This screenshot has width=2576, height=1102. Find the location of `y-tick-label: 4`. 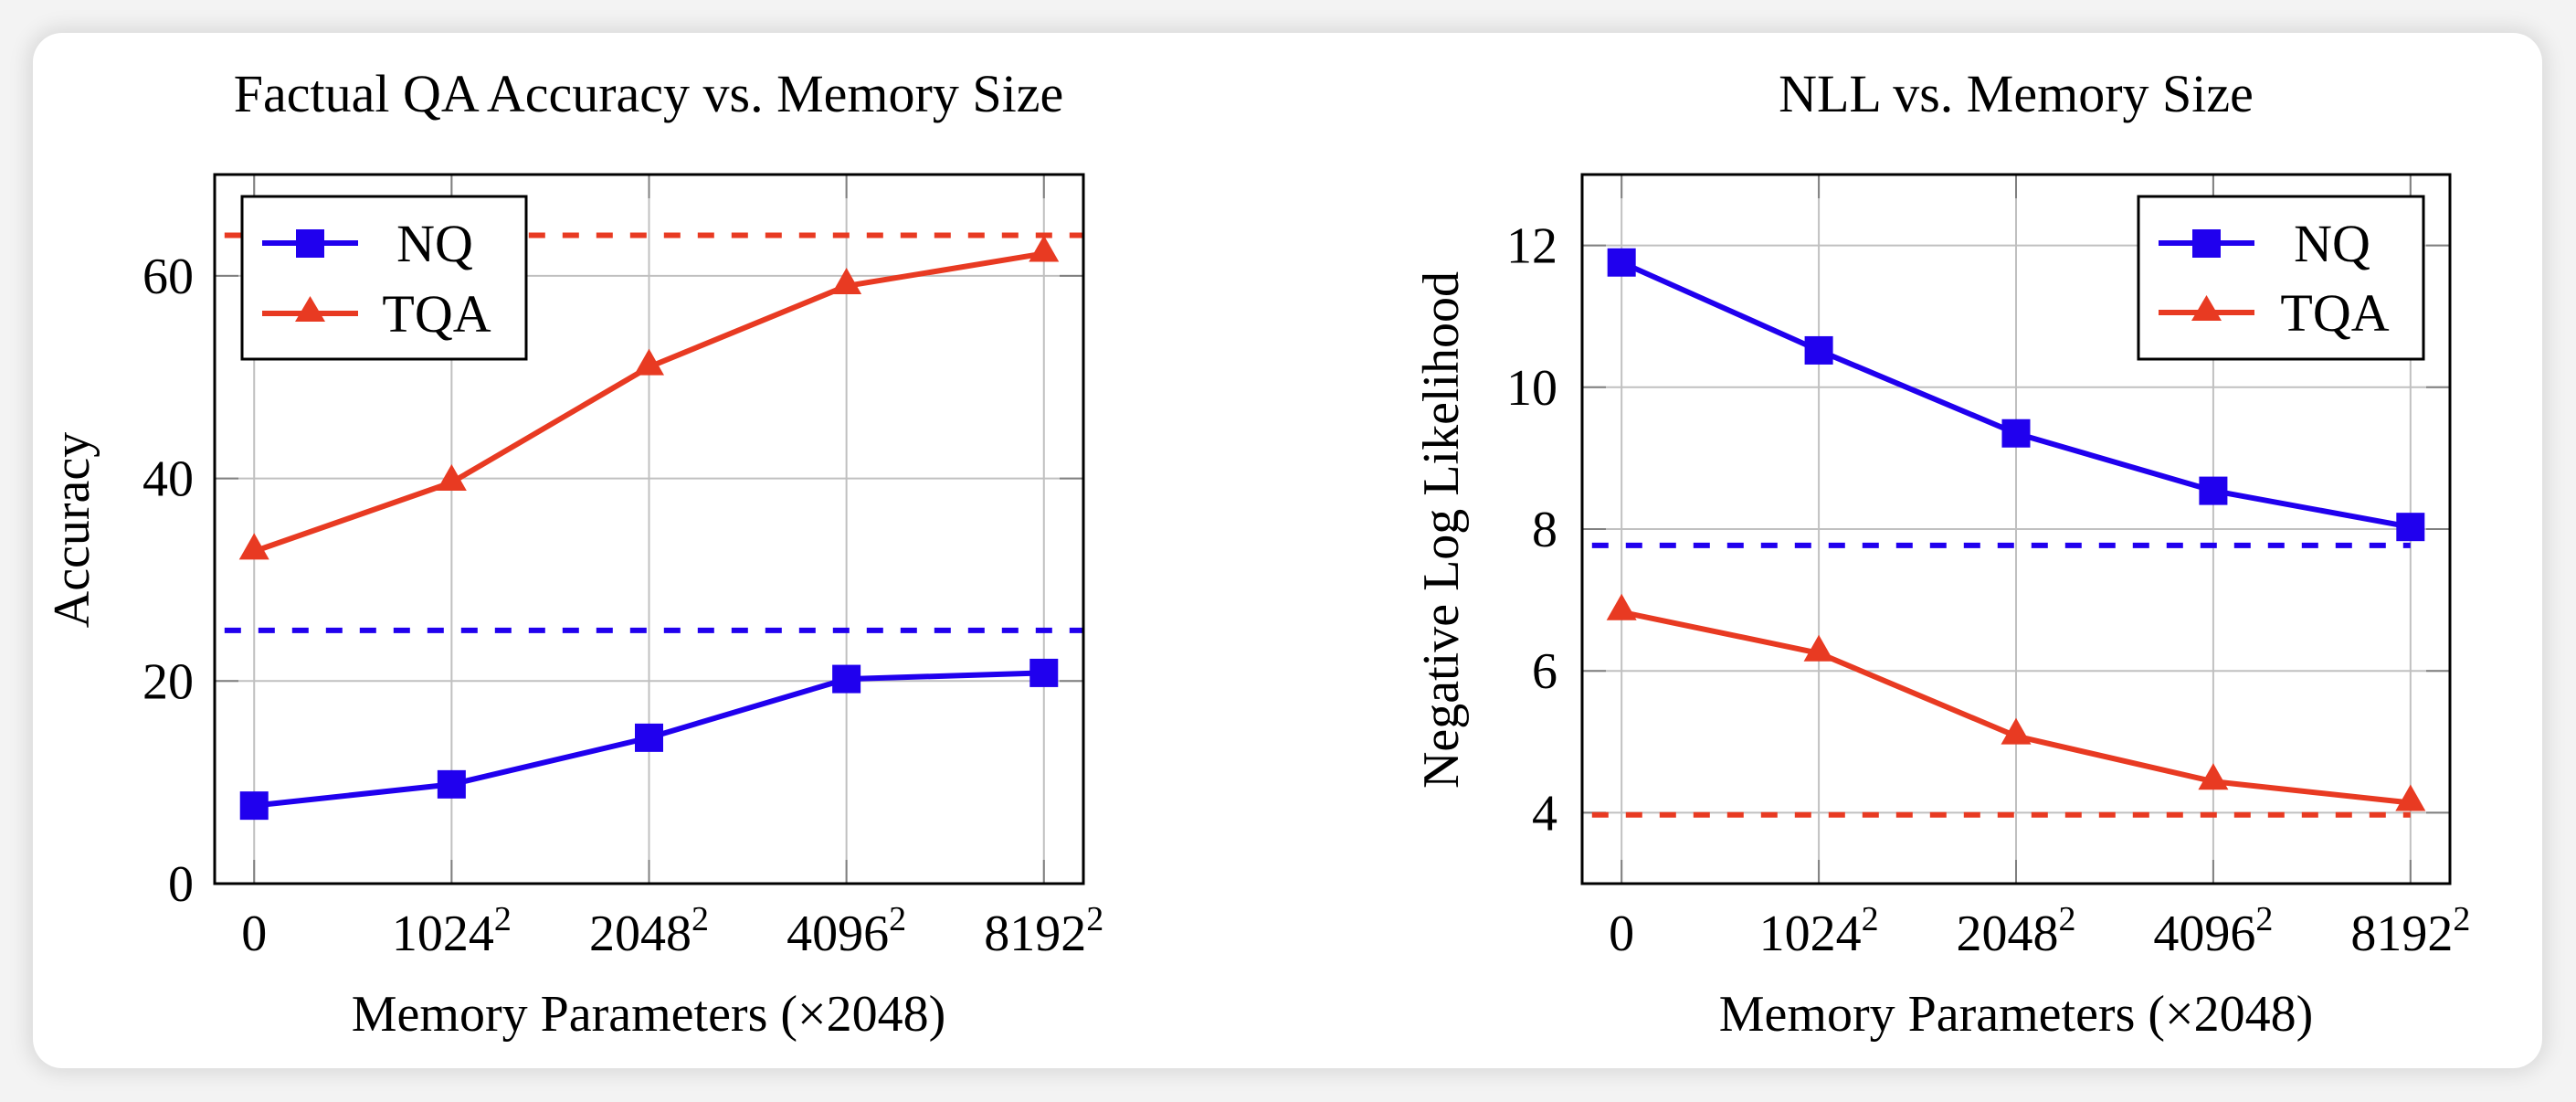

y-tick-label: 4 is located at coordinates (1544, 813).